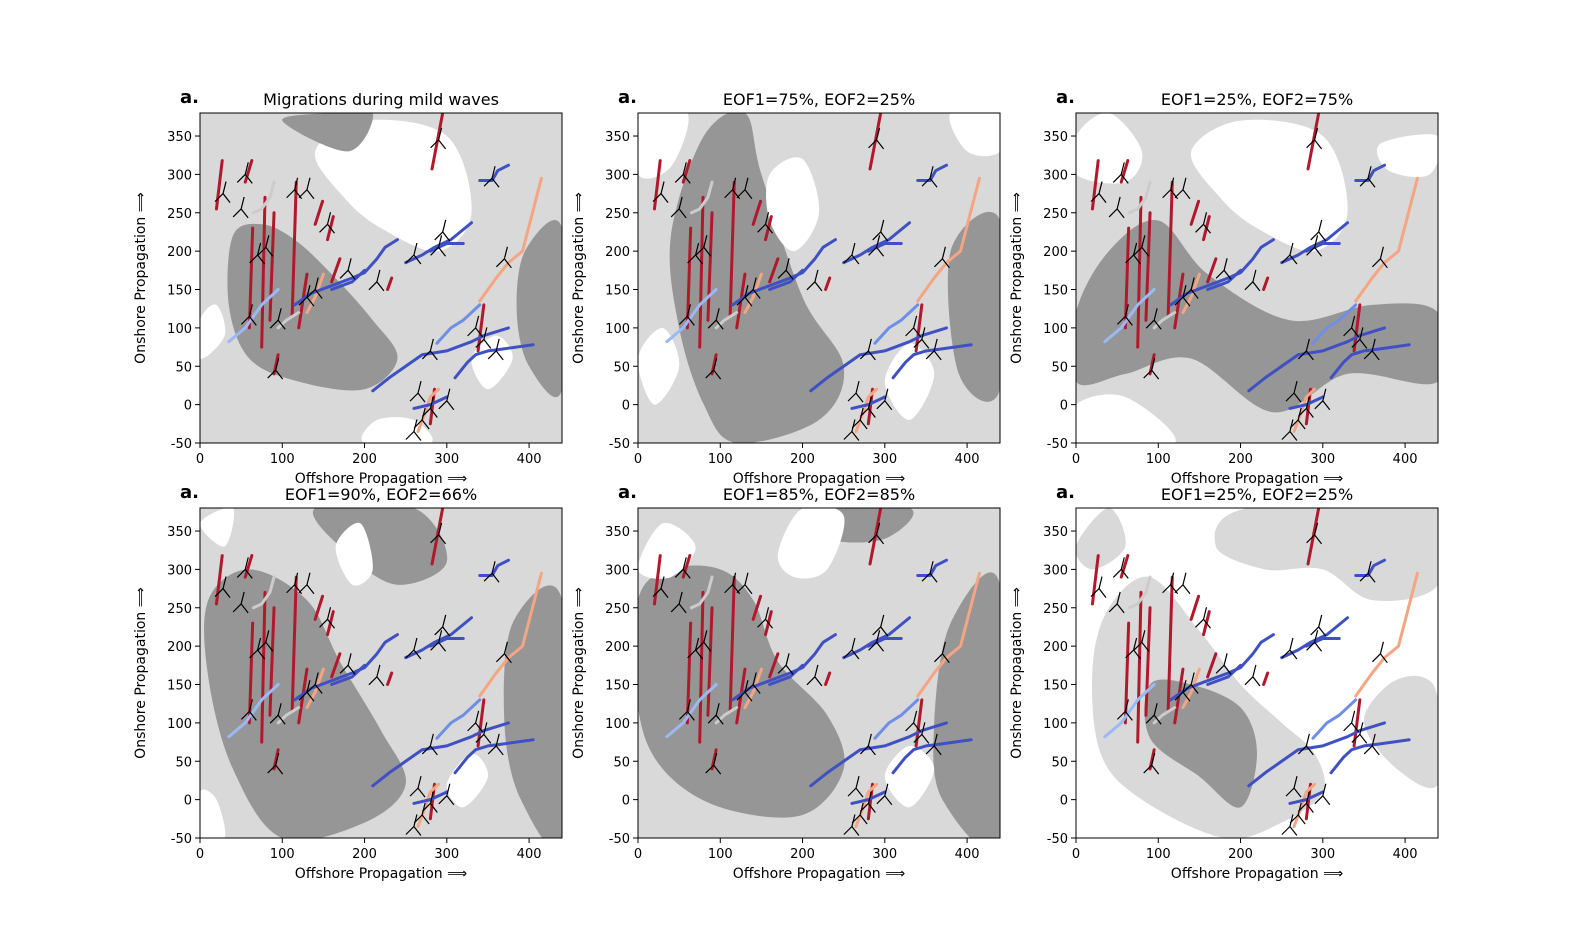 Image resolution: width=1584 pixels, height=932 pixels. I want to click on x-axis-label: Offshore Propagation ⟹, so click(819, 874).